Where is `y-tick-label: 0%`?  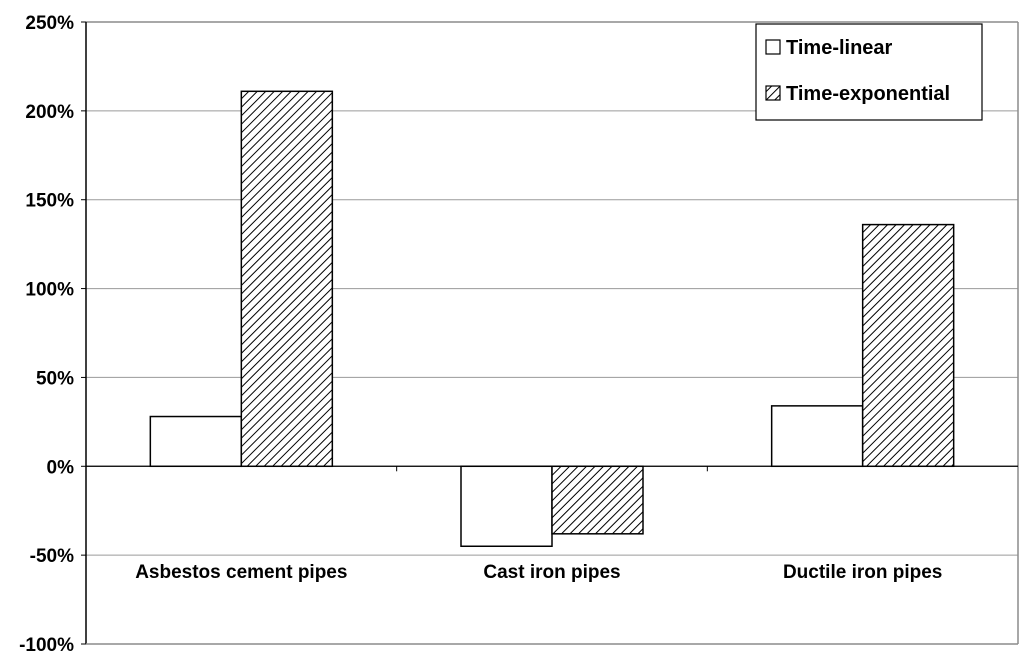
y-tick-label: 0% is located at coordinates (61, 467).